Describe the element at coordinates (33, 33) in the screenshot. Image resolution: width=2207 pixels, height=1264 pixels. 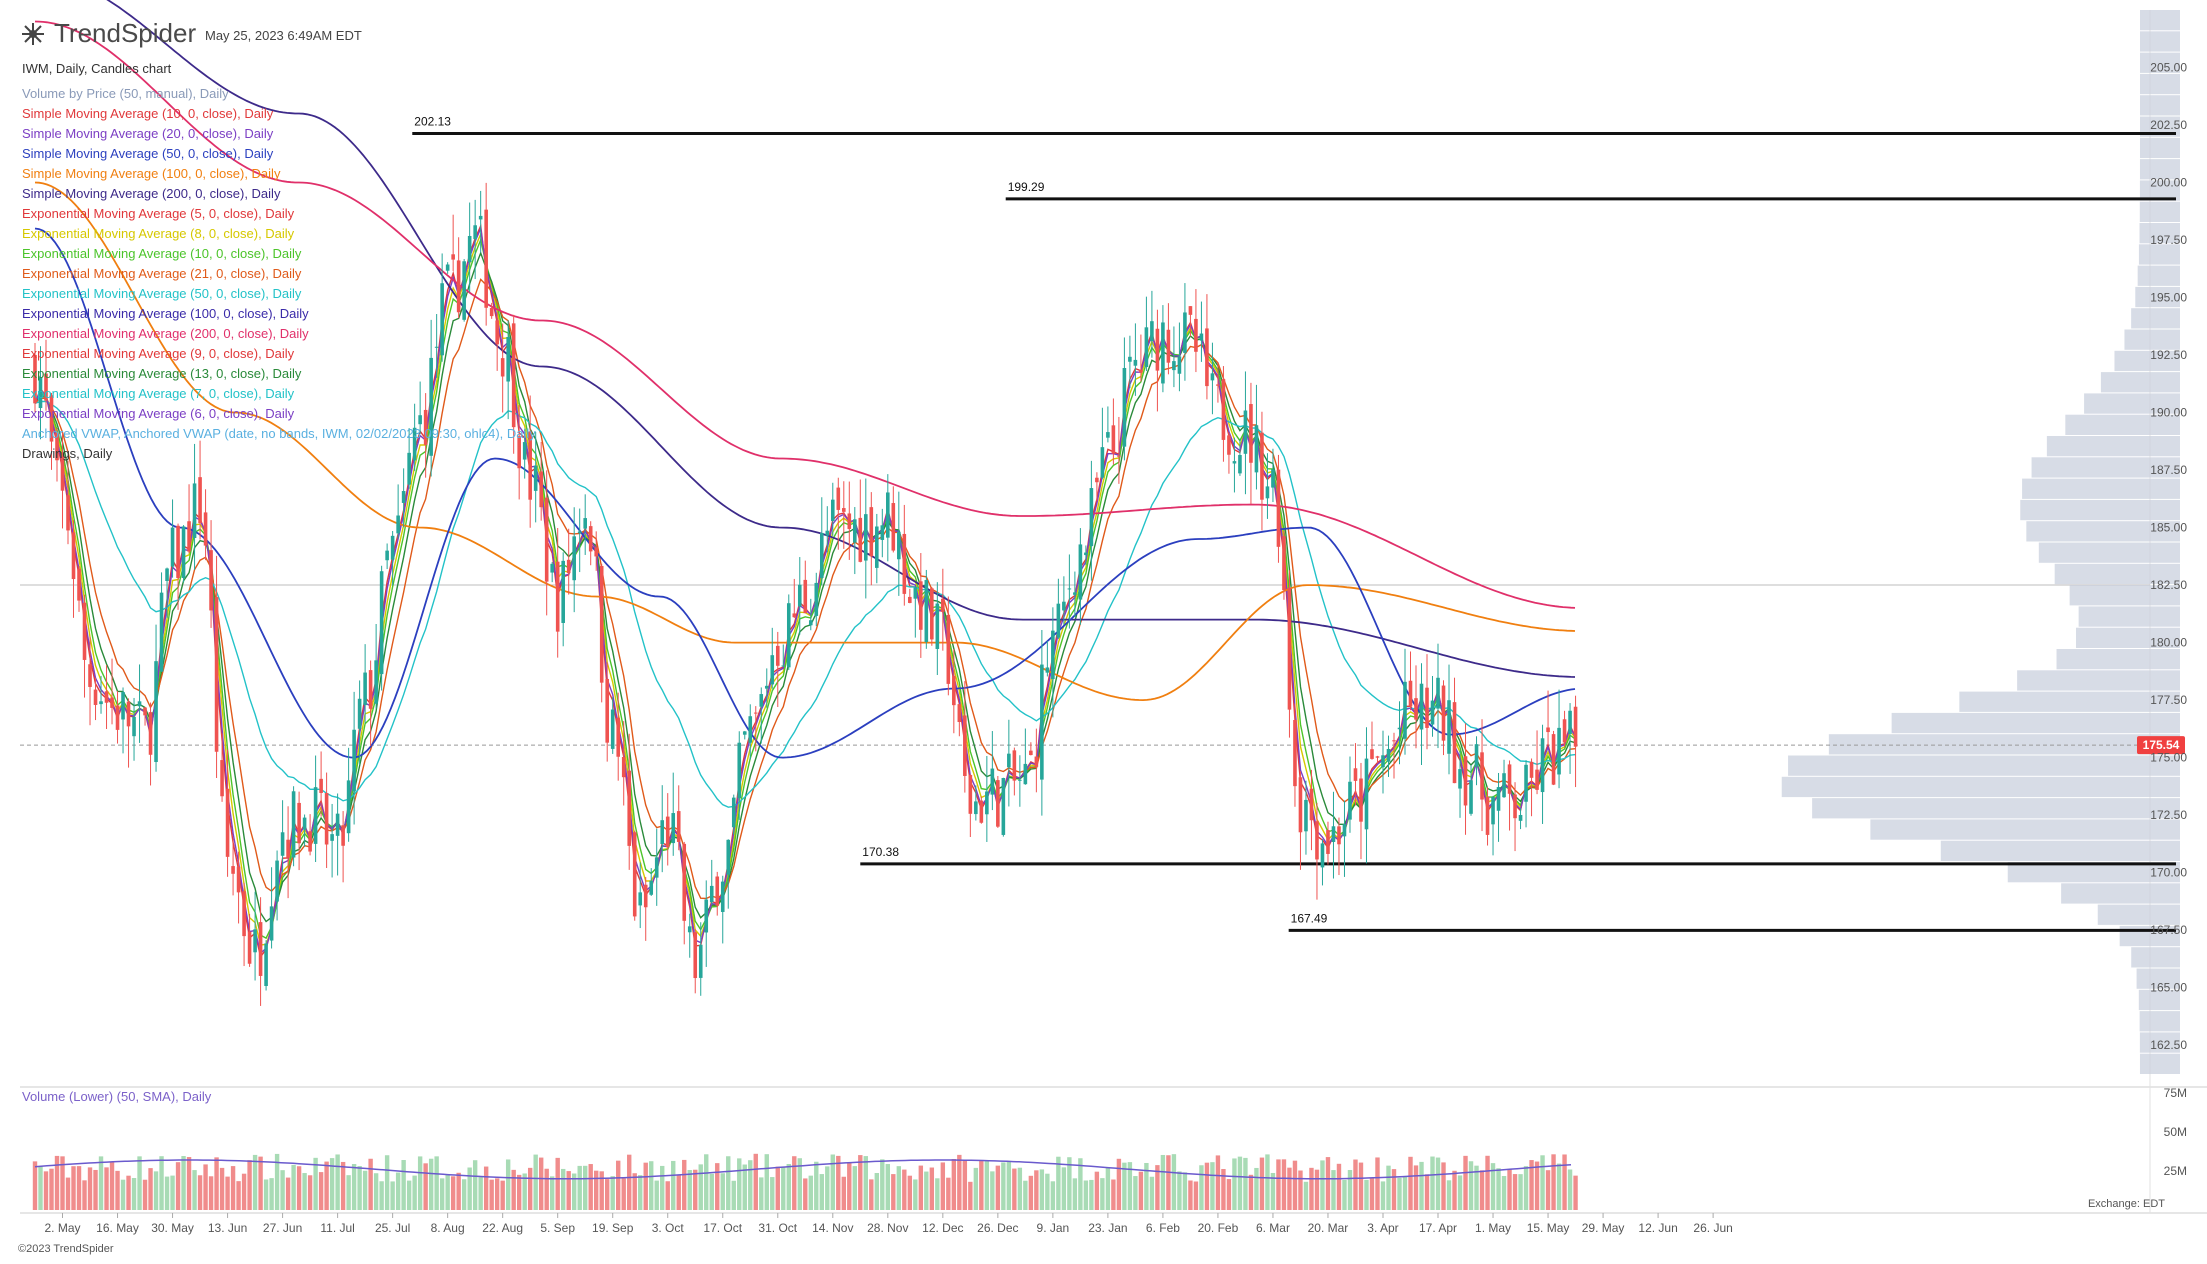
I see `trendspider-logo-icon` at that location.